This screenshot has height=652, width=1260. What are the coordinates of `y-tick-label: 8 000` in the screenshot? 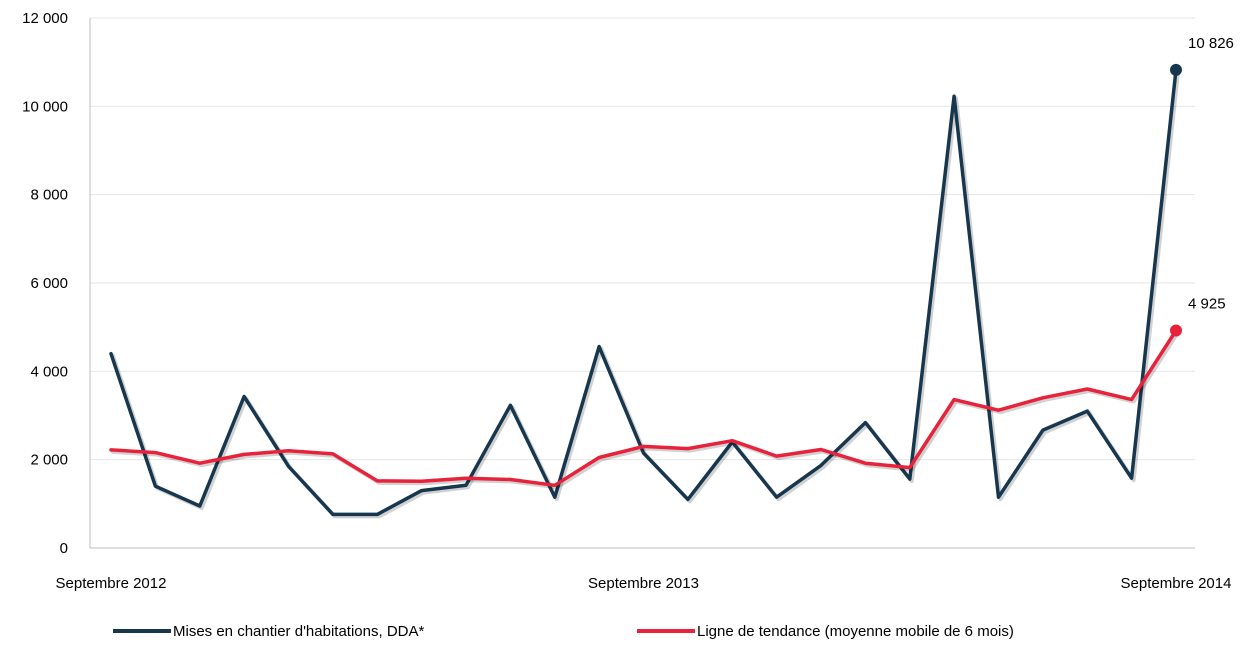 It's located at (49, 195).